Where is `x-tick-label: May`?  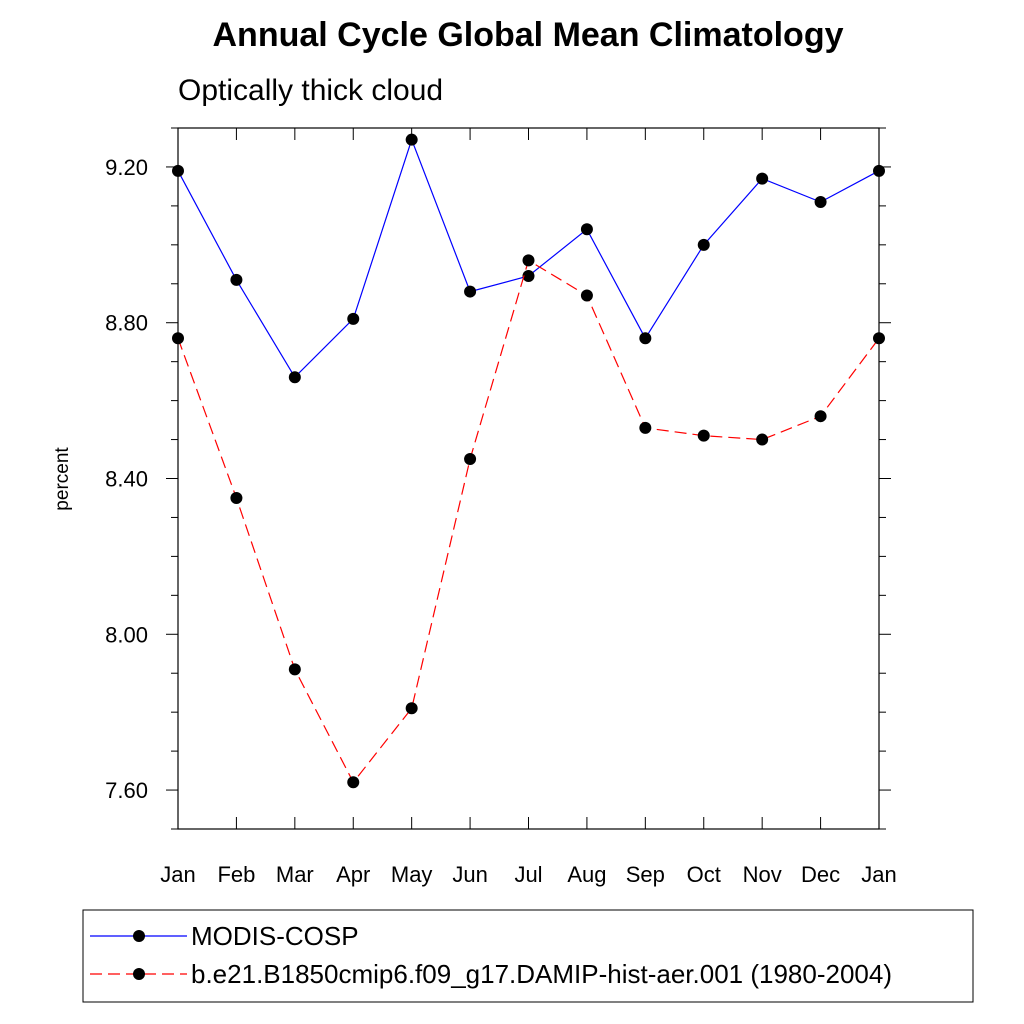
x-tick-label: May is located at coordinates (412, 874).